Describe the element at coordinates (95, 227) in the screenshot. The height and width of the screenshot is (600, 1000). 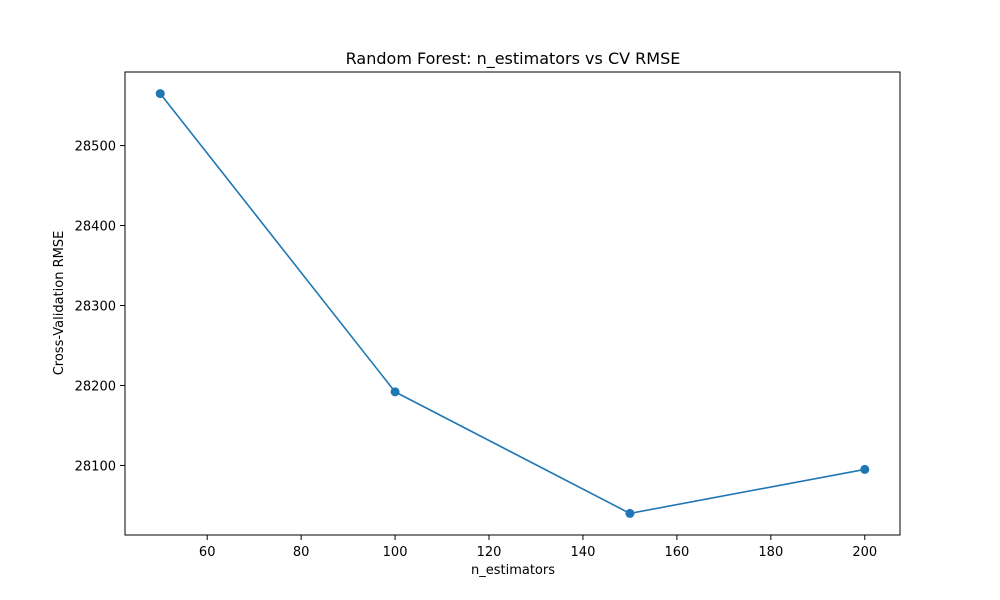
I see `y-tick-label: 28400` at that location.